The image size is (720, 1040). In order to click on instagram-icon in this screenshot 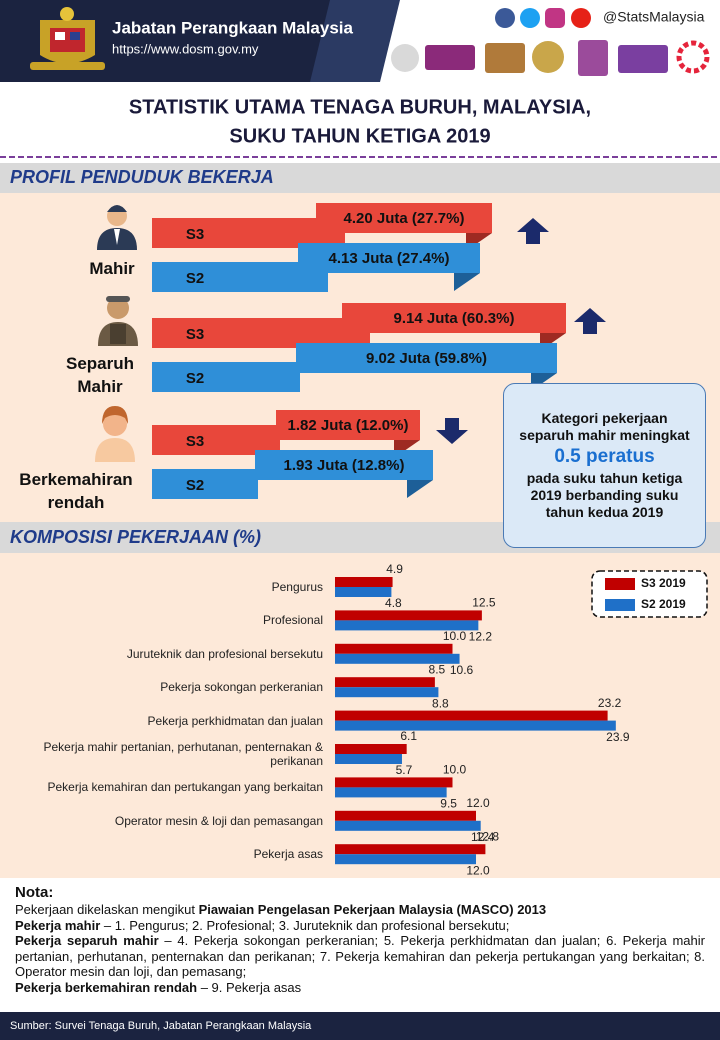, I will do `click(555, 18)`.